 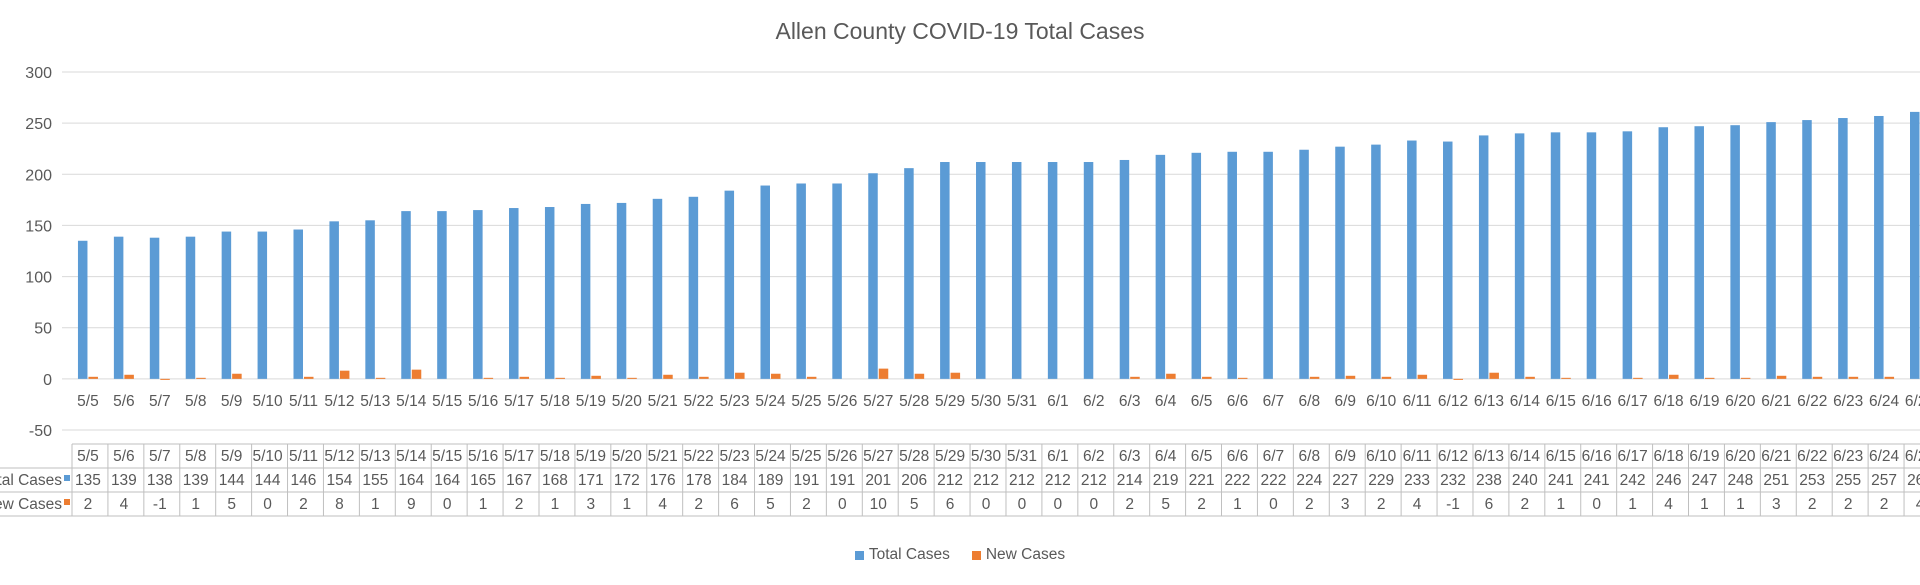 What do you see at coordinates (1202, 456) in the screenshot?
I see `table-header-cell: 6/5` at bounding box center [1202, 456].